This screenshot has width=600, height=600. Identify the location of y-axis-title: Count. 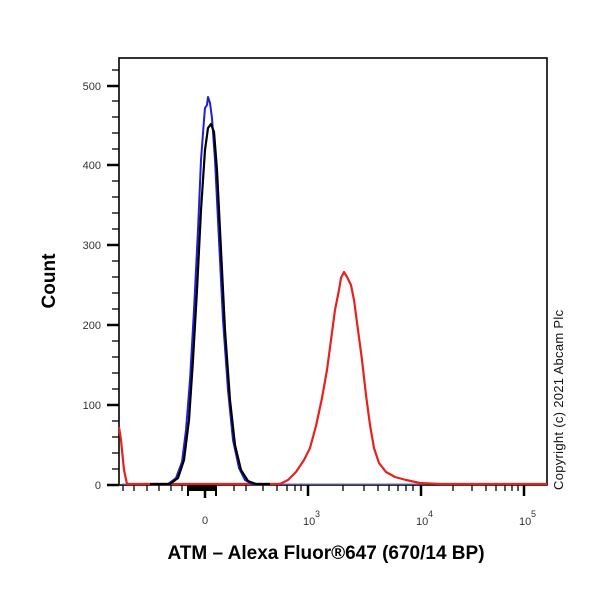
(49, 281).